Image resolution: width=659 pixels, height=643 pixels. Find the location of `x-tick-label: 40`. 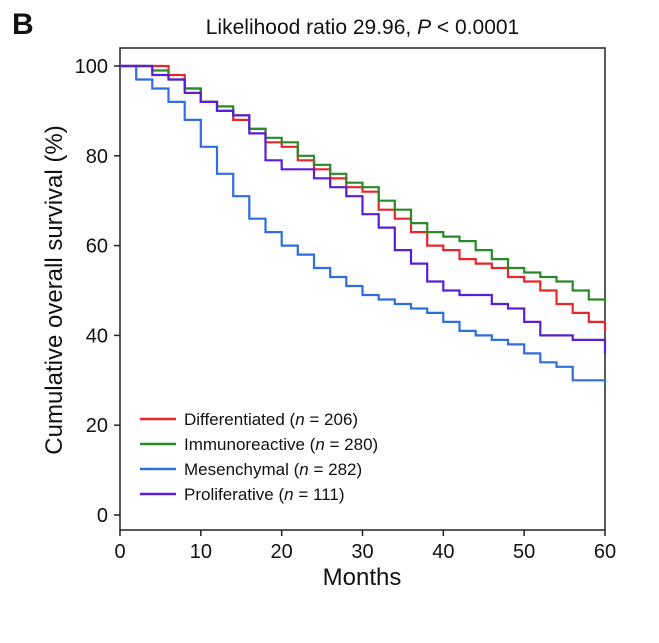

x-tick-label: 40 is located at coordinates (443, 552).